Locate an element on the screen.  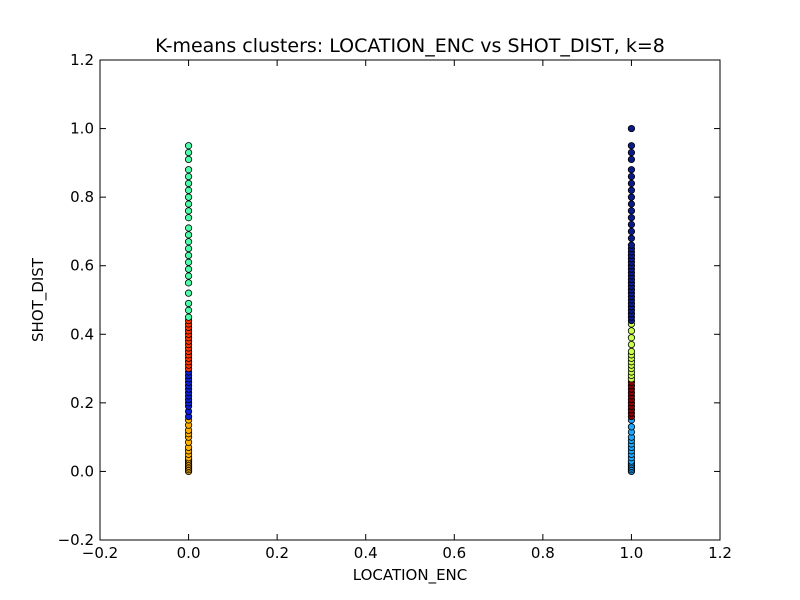
y-tick-label: −0.2 is located at coordinates (76, 540).